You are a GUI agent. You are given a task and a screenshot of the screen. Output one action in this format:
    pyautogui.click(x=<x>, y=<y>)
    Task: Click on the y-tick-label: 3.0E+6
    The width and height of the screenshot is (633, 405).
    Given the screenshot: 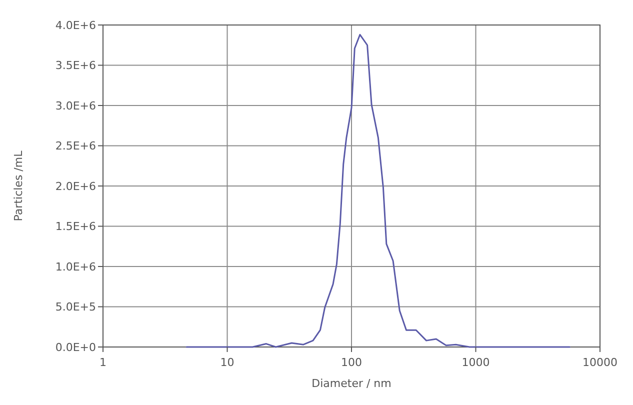 What is the action you would take?
    pyautogui.click(x=75, y=105)
    